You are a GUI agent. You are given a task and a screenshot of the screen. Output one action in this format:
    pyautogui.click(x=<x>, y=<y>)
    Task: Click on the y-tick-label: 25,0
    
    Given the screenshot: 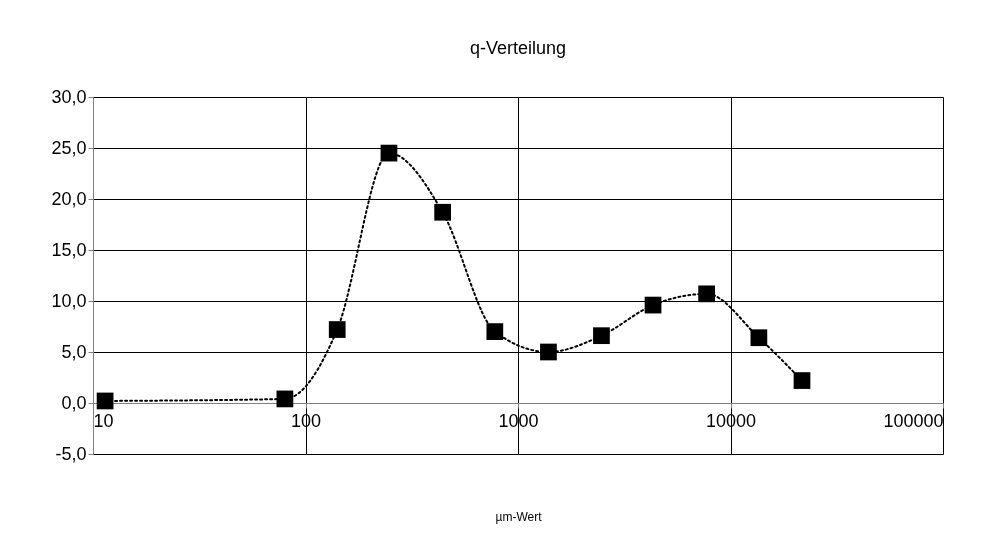 What is the action you would take?
    pyautogui.click(x=69, y=147)
    